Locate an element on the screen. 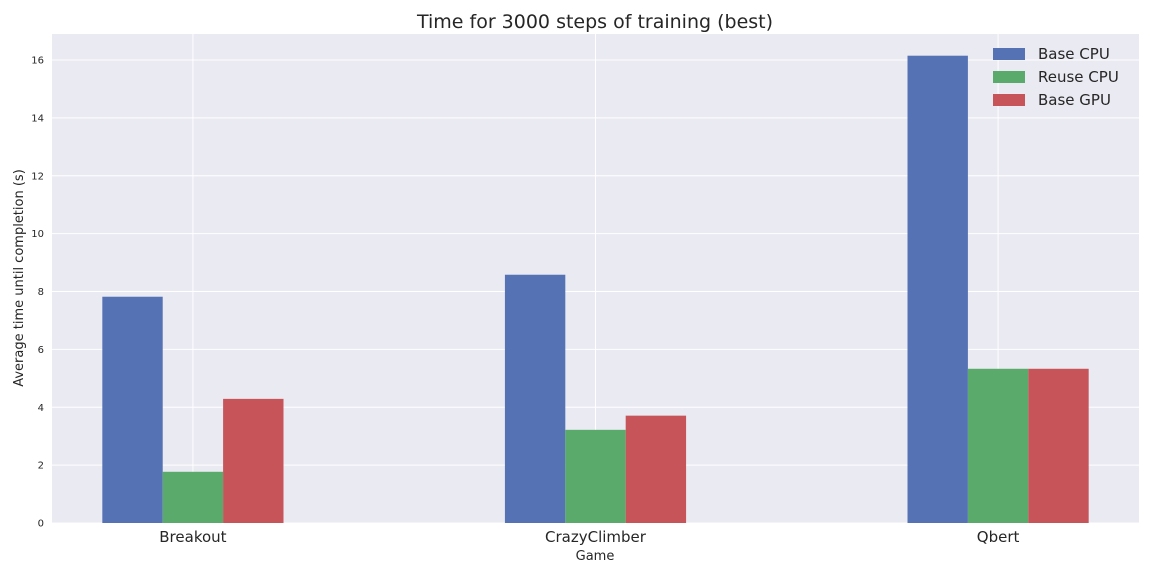 This screenshot has height=576, width=1152. chart-title: Time for 3000 steps of training (best) is located at coordinates (594, 22).